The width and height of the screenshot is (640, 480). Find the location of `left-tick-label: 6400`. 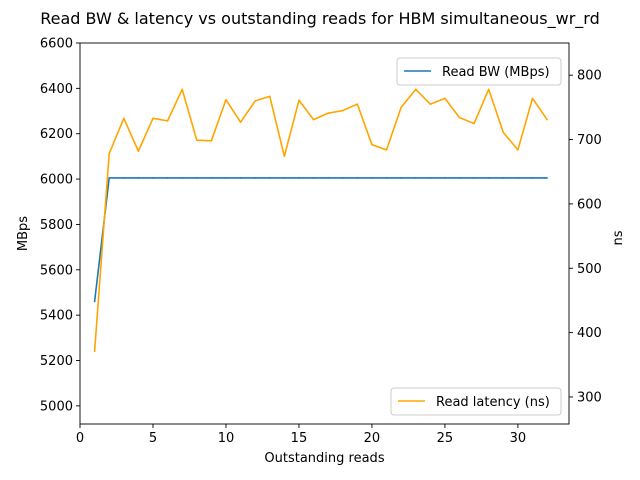

left-tick-label: 6400 is located at coordinates (56, 89).